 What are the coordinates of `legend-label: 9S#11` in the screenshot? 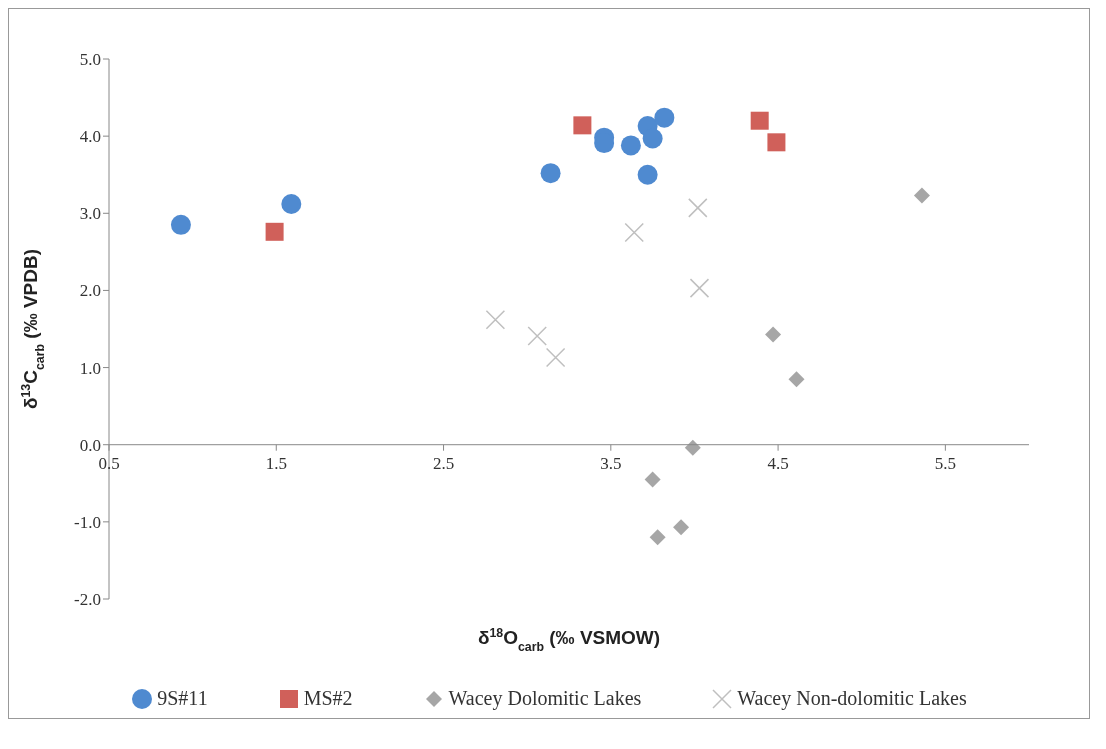 It's located at (182, 698).